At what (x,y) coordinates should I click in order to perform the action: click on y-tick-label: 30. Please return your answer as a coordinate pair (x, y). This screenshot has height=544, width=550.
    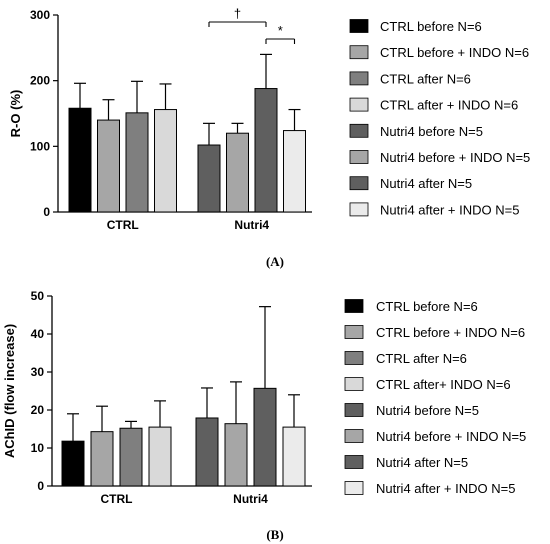
    Looking at the image, I should click on (38, 372).